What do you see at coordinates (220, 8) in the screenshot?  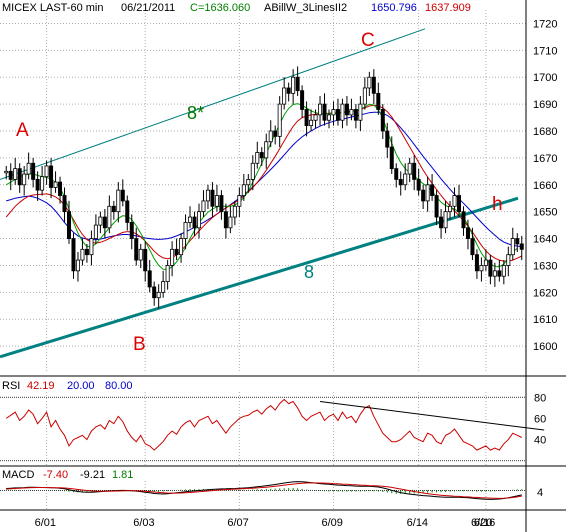 I see `header-close: C=1636.060` at bounding box center [220, 8].